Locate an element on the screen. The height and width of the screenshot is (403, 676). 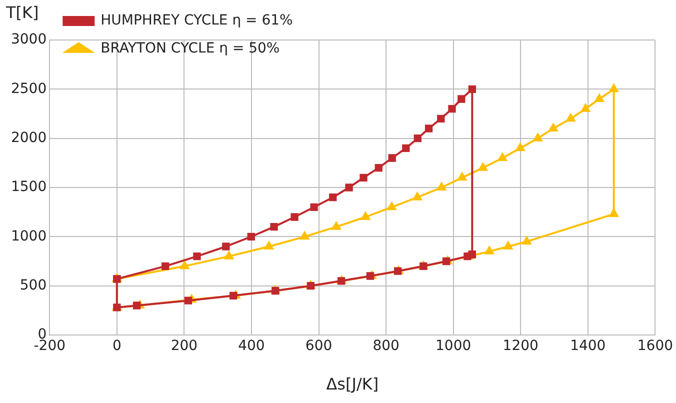
y-axis-title: T[K] is located at coordinates (22, 12).